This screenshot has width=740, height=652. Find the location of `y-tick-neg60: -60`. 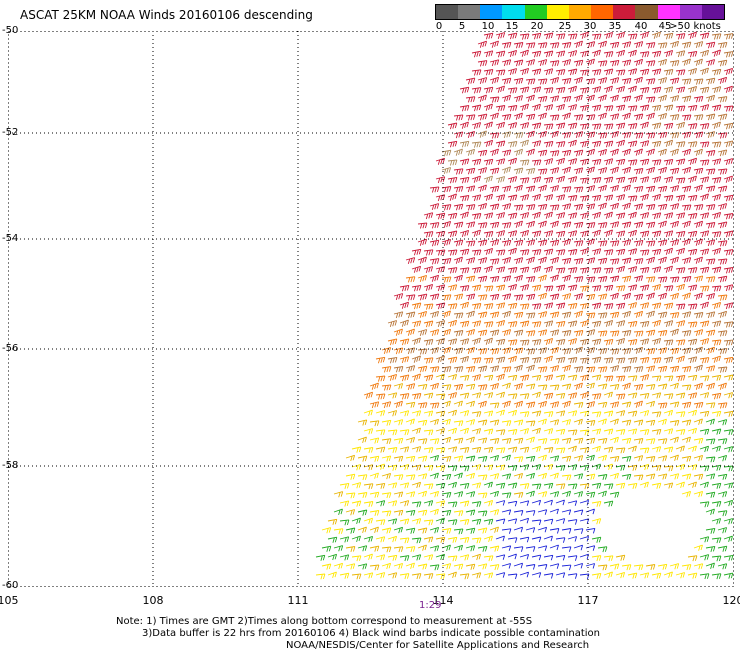

y-tick-neg60: -60 is located at coordinates (10, 585).